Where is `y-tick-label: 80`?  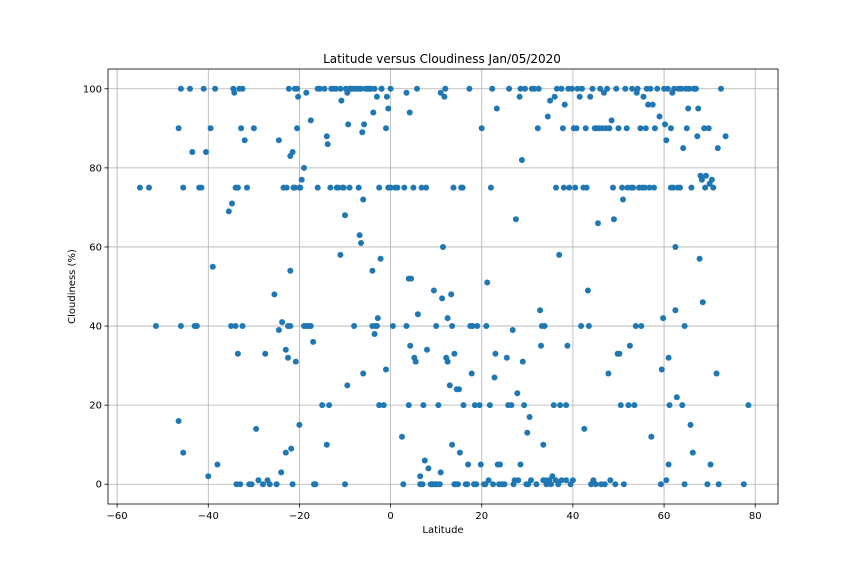 y-tick-label: 80 is located at coordinates (95, 168).